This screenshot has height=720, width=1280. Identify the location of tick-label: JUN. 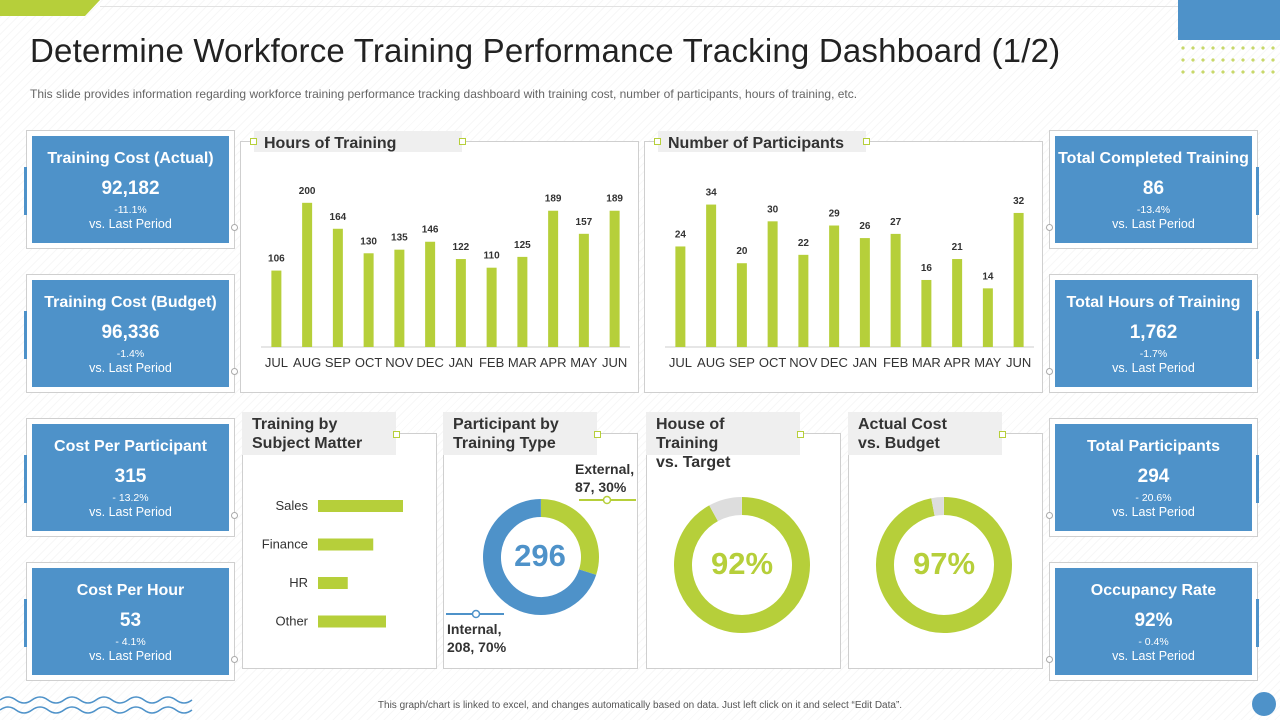
(614, 362).